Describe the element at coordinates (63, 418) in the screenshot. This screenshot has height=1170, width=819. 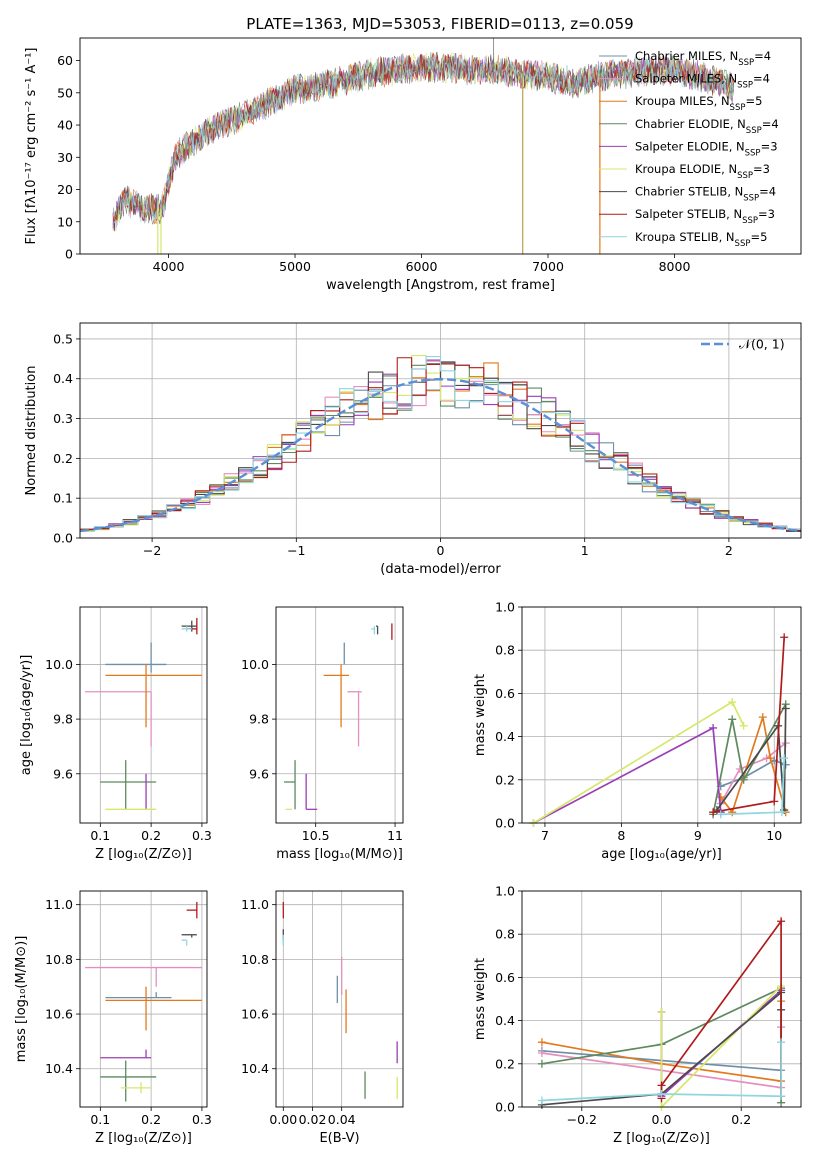
I see `y-tick-label: 0.3` at that location.